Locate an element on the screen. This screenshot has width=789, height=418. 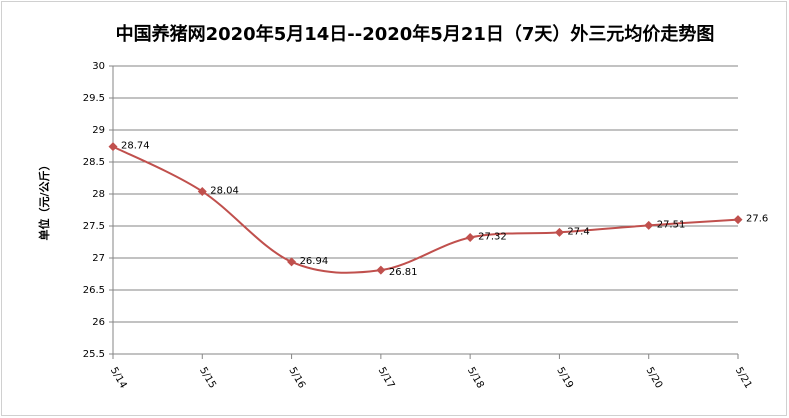
data-label: 28.74 is located at coordinates (135, 146).